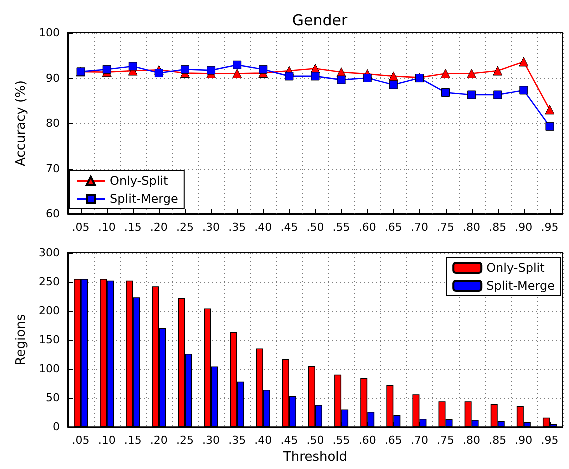 The width and height of the screenshot is (569, 469). I want to click on y-tick-label: 60, so click(53, 214).